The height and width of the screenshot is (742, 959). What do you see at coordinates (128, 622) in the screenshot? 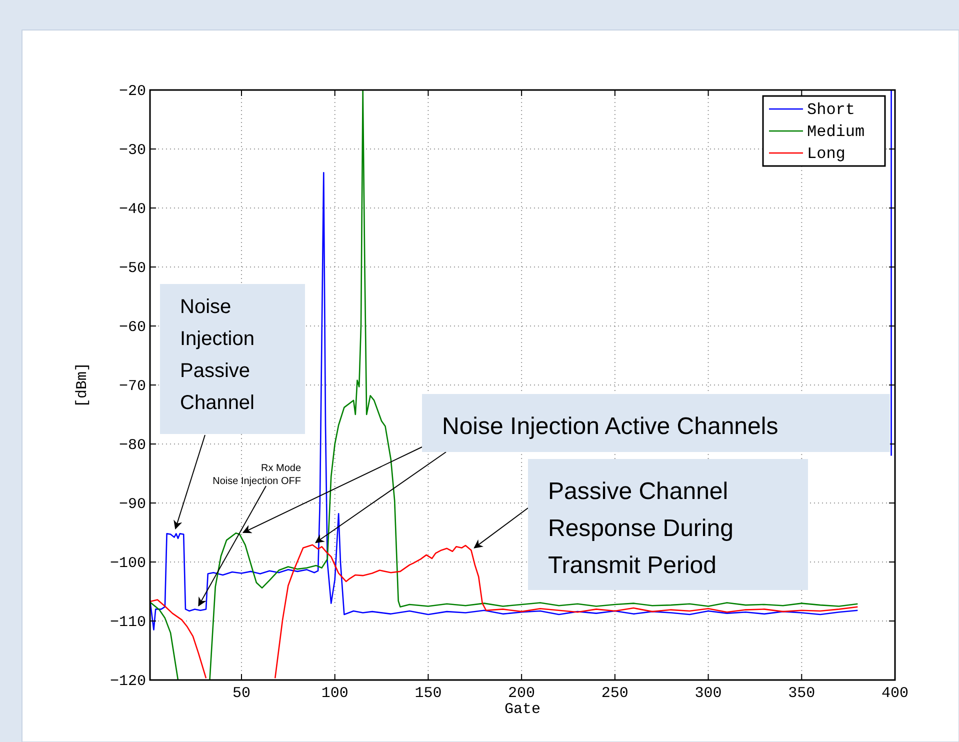
I see `y-tick-label: −110` at bounding box center [128, 622].